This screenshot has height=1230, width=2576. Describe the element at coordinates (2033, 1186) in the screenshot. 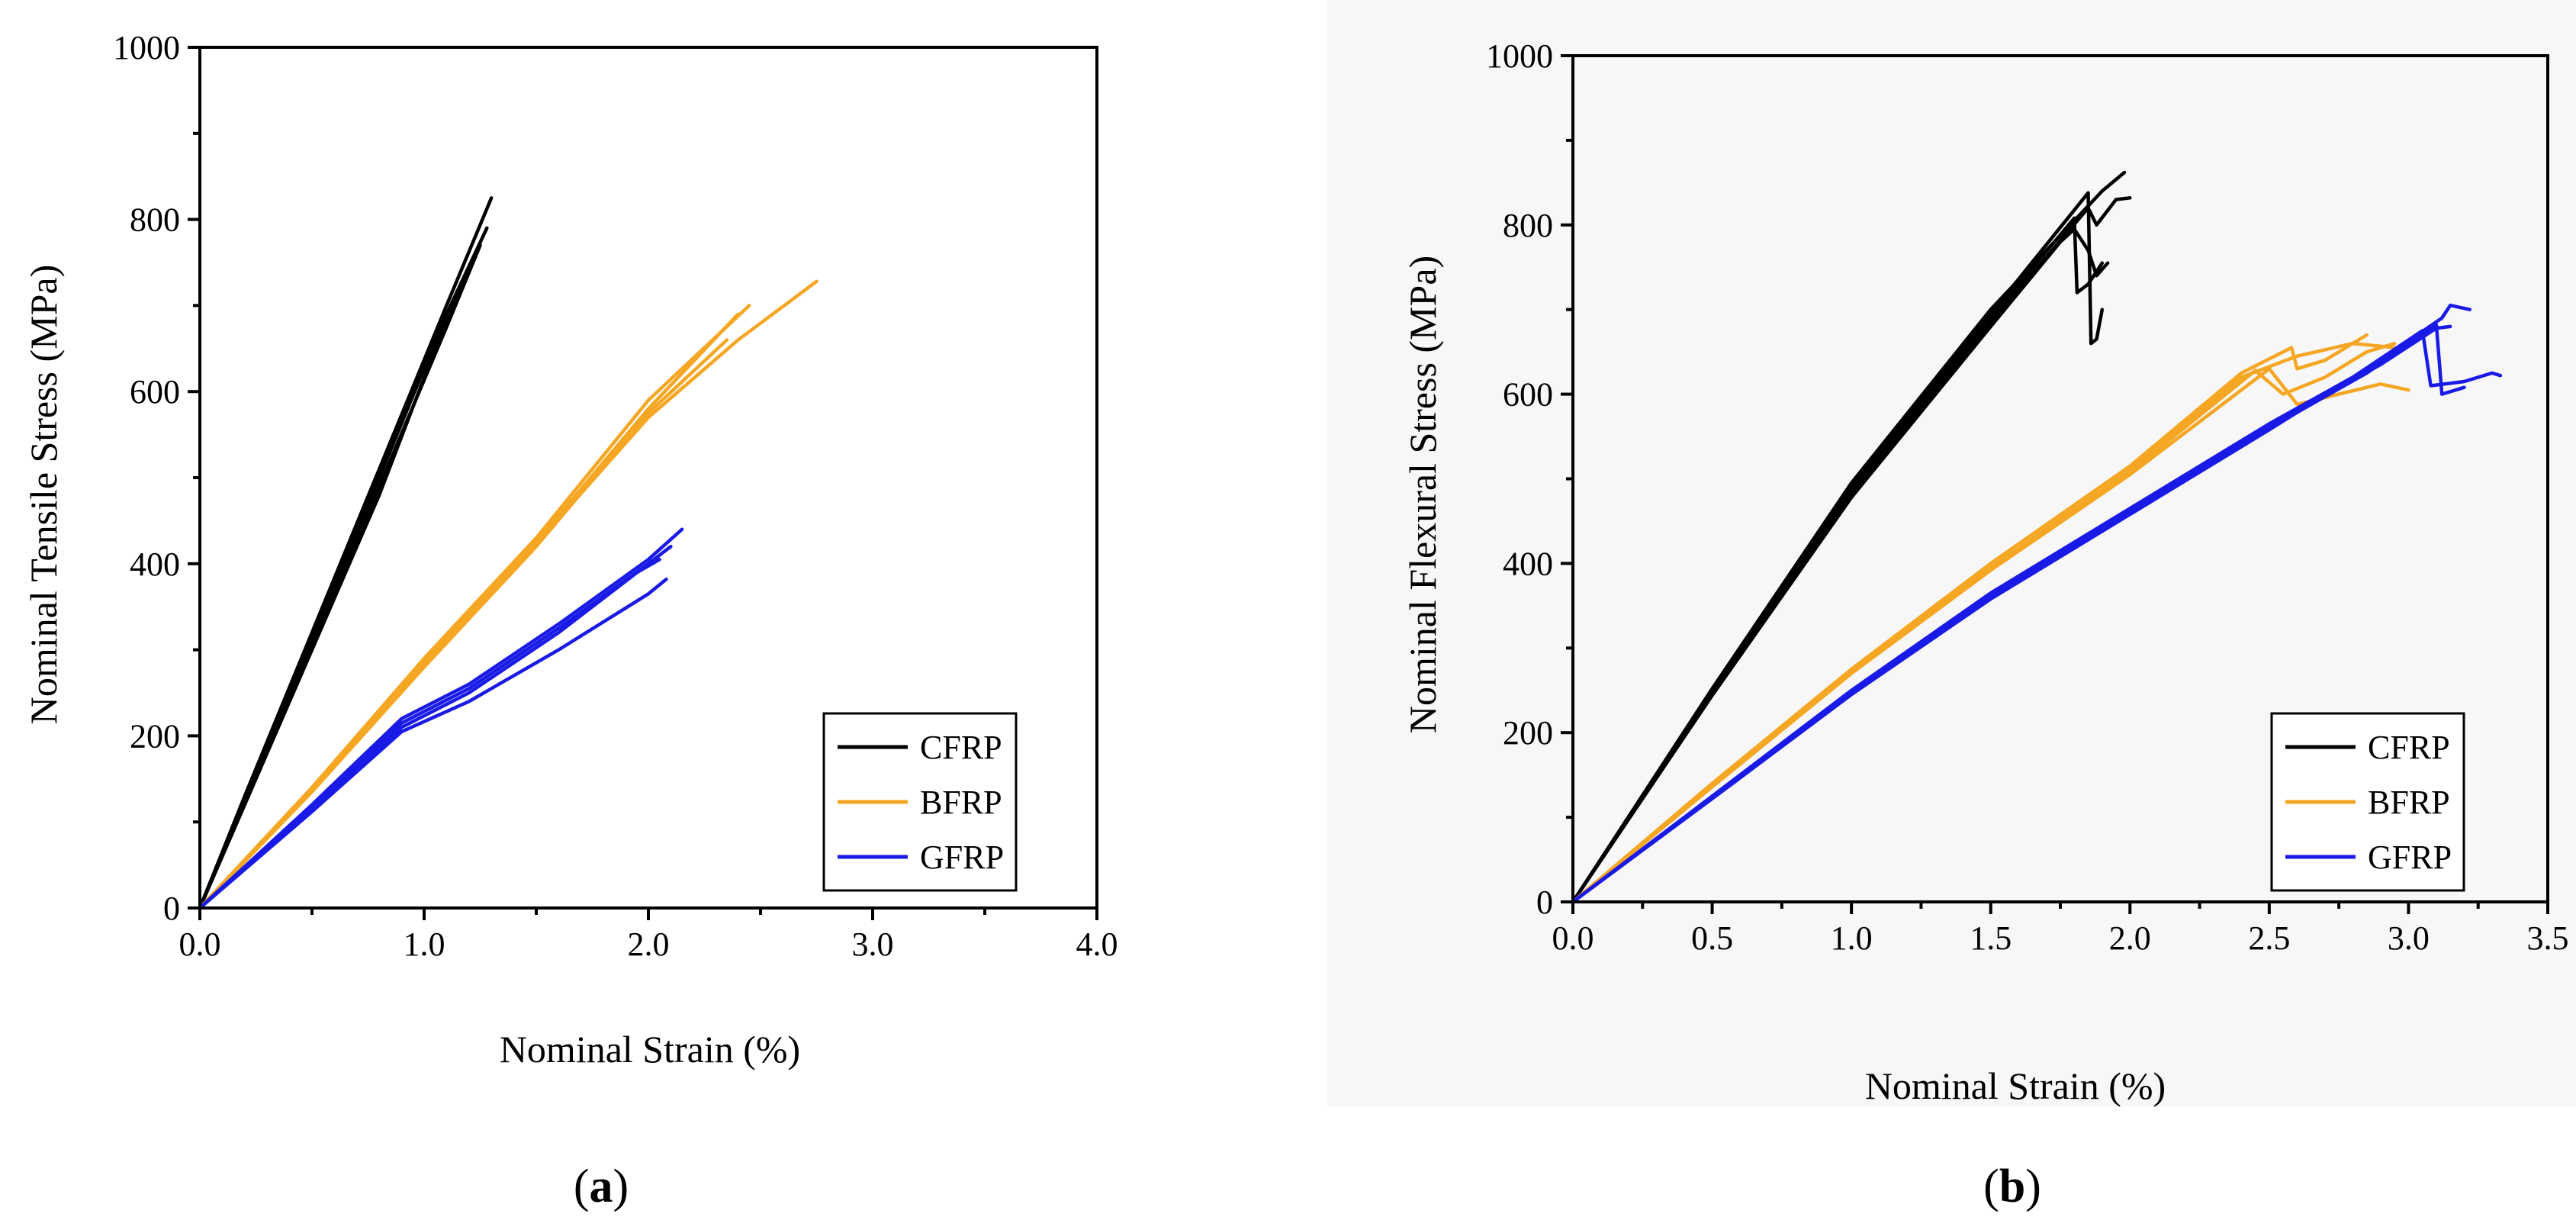

I see `flexural-caption-close: )` at that location.